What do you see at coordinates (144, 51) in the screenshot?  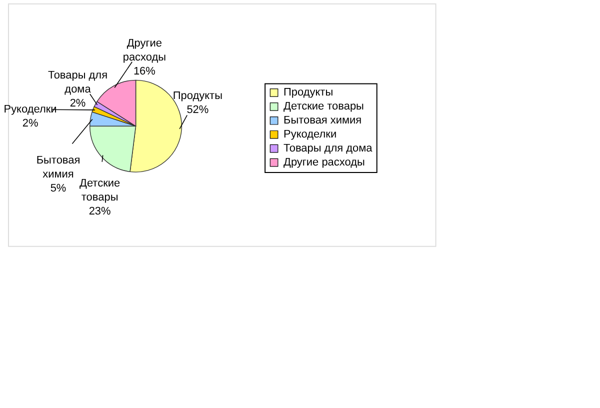 I see `slice-label: Другие расходы` at bounding box center [144, 51].